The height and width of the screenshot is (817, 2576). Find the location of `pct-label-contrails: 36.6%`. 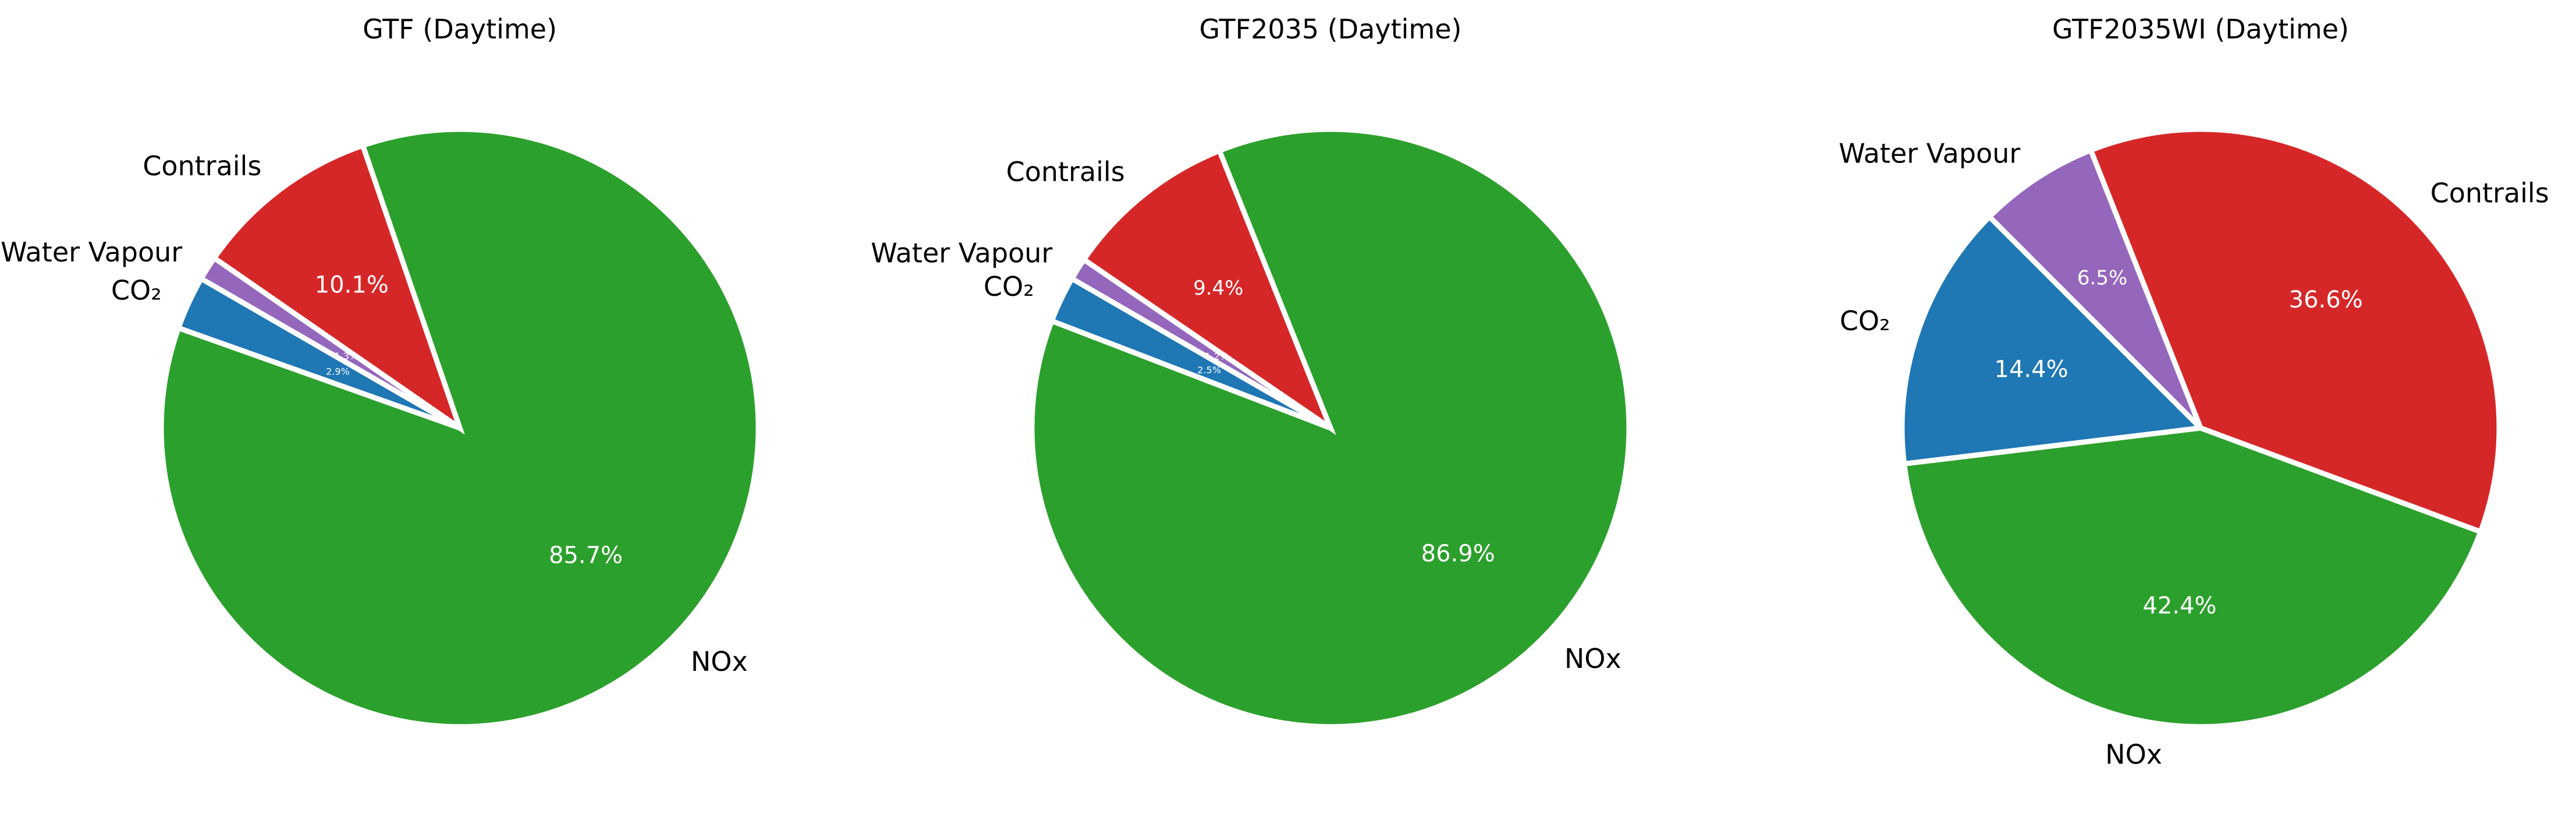

pct-label-contrails: 36.6% is located at coordinates (2326, 300).